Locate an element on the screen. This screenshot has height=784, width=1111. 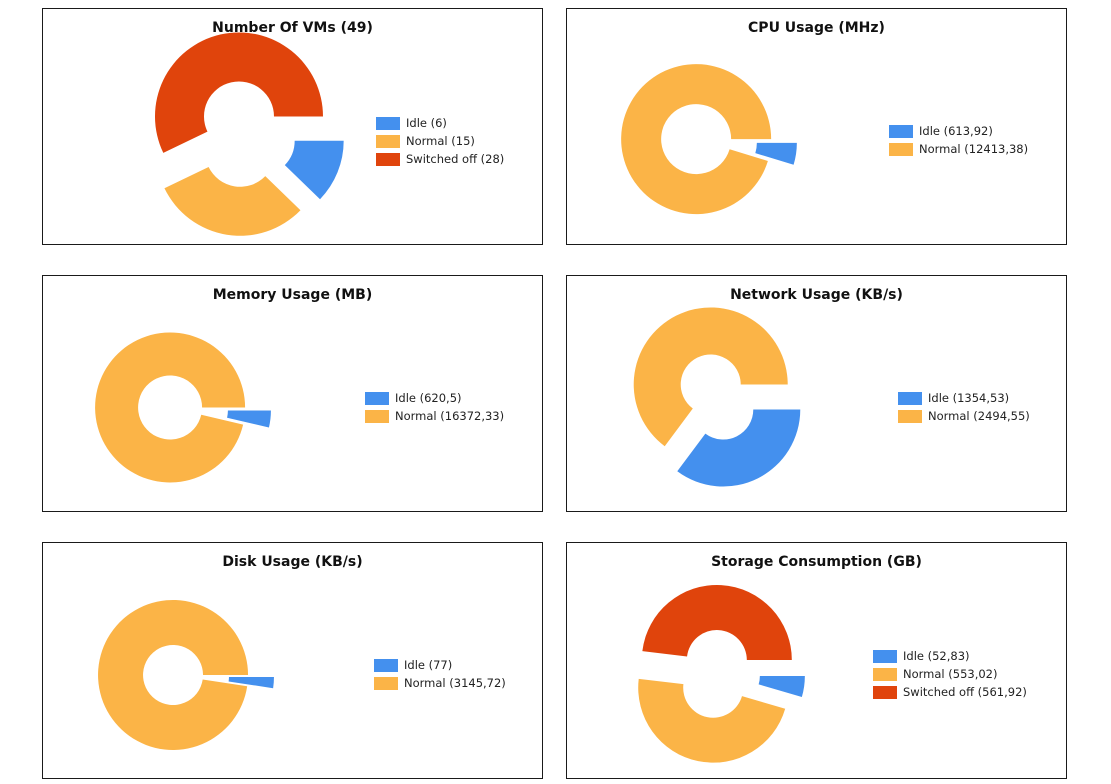
legend-item-switched-off: Switched off (28) is located at coordinates (440, 159).